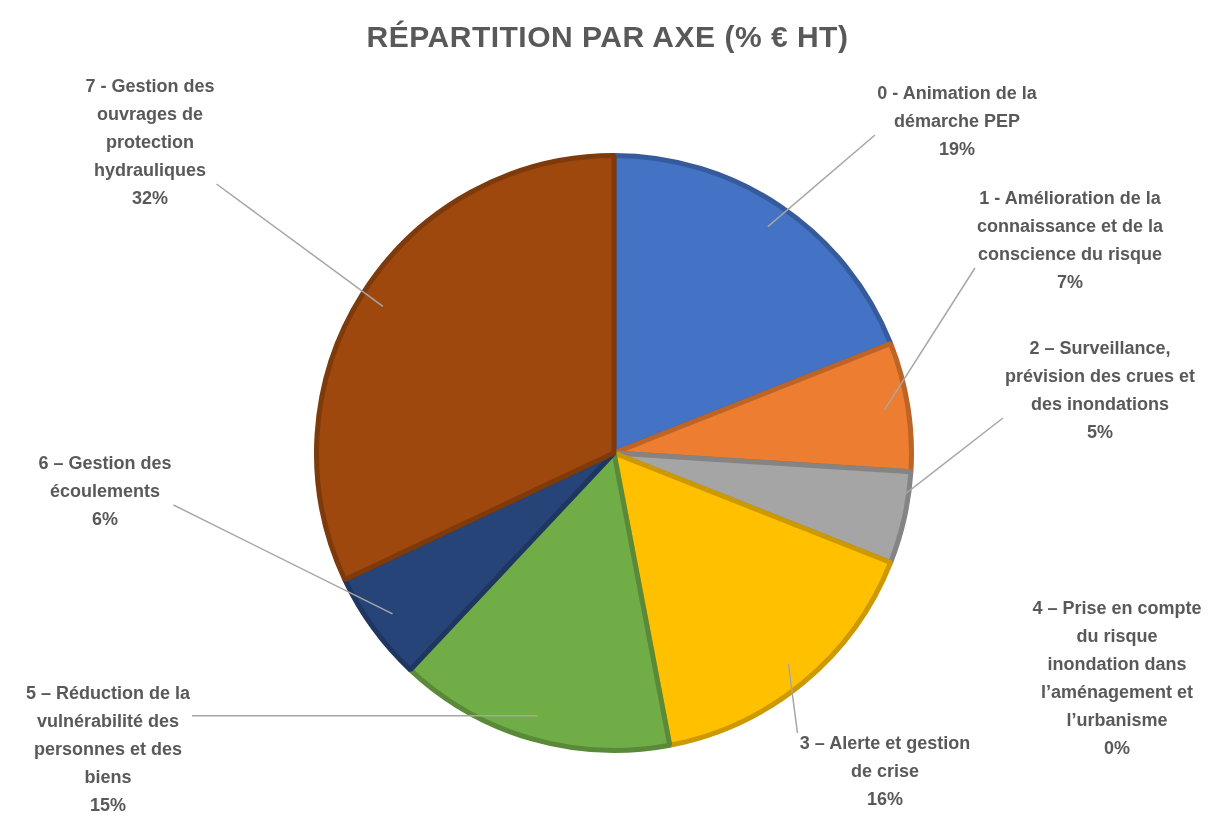 Image resolution: width=1215 pixels, height=825 pixels. What do you see at coordinates (1117, 663) in the screenshot?
I see `category-label: 4 – Prise en compte du risque inondation dans l’aménagement et l’urbanisme` at bounding box center [1117, 663].